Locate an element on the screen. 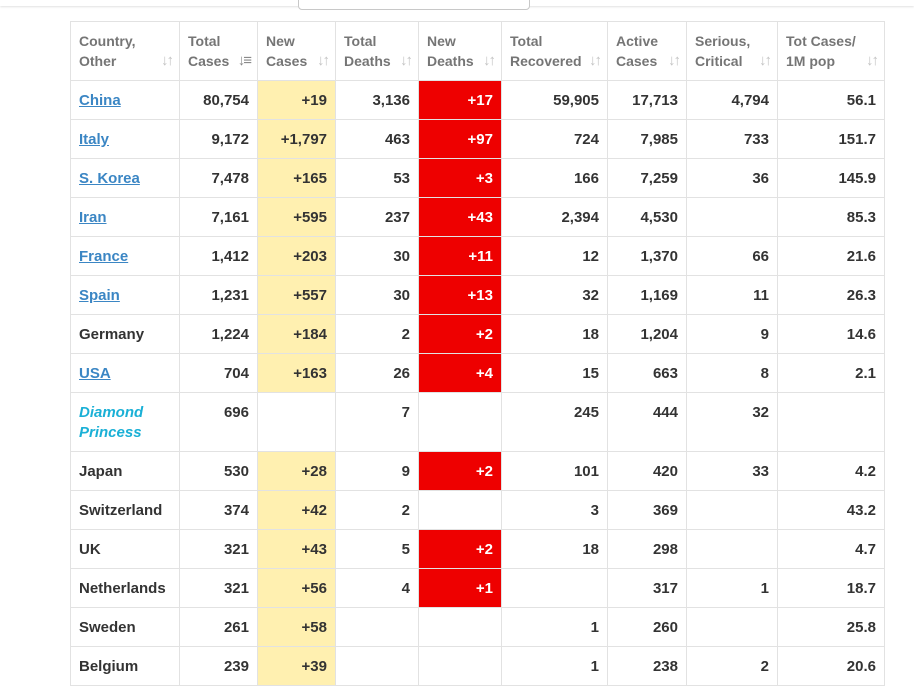 The height and width of the screenshot is (686, 914). total-recovered-cell: 15 is located at coordinates (554, 373).